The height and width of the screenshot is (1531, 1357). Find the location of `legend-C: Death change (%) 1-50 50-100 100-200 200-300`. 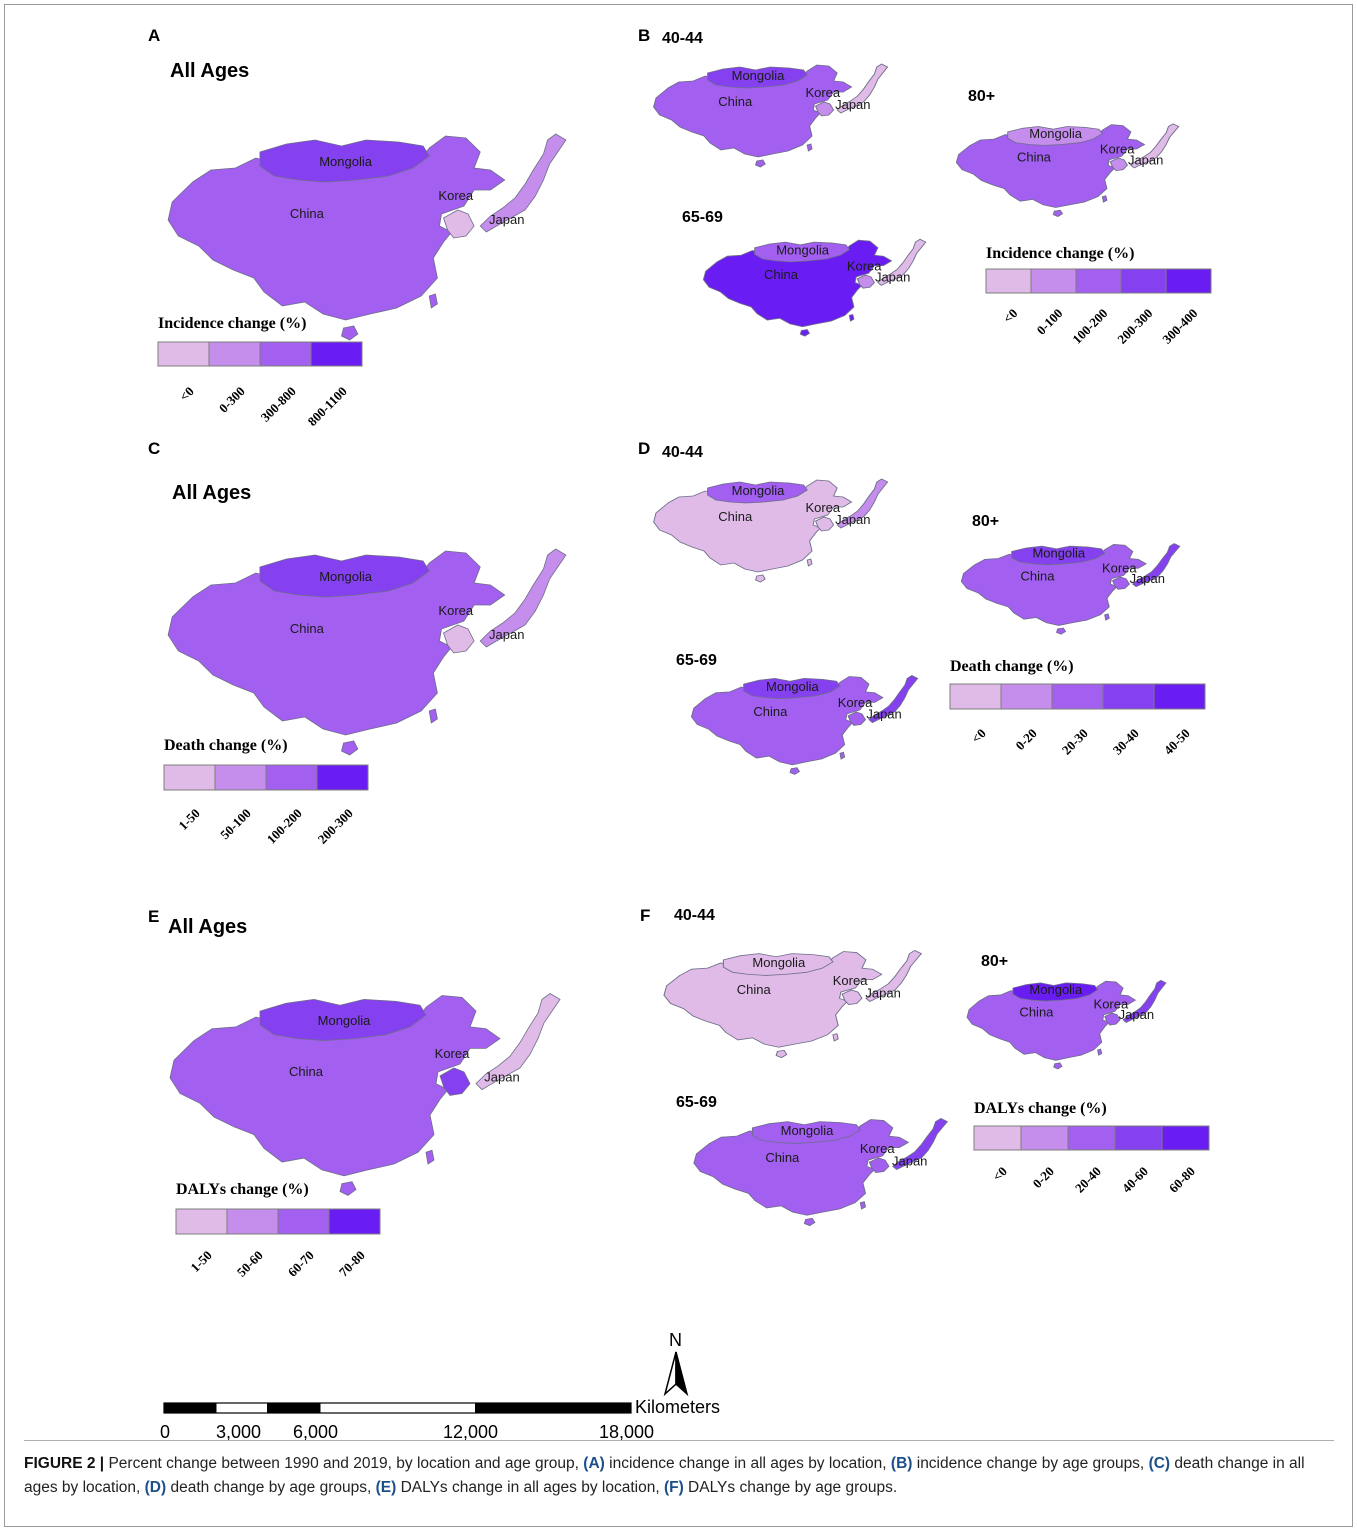

legend-C: Death change (%) 1-50 50-100 100-200 200-300 is located at coordinates (266, 792).